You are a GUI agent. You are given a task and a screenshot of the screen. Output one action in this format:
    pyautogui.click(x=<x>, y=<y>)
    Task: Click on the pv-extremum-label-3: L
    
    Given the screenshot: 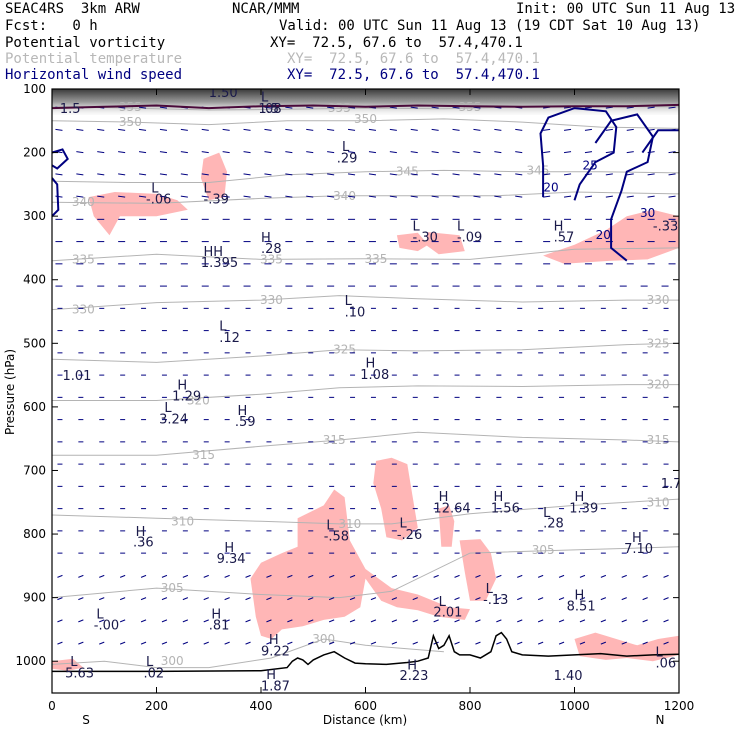 What is the action you would take?
    pyautogui.click(x=265, y=98)
    